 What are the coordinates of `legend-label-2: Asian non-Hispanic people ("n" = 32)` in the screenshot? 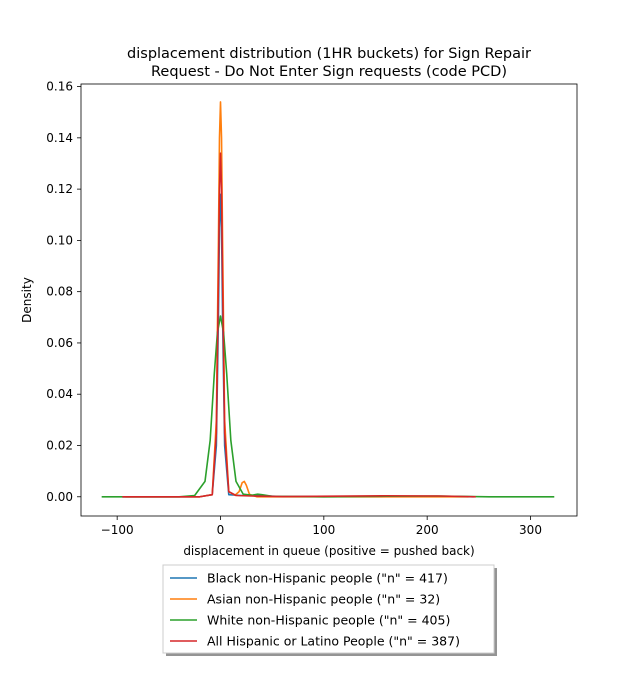 It's located at (323, 599).